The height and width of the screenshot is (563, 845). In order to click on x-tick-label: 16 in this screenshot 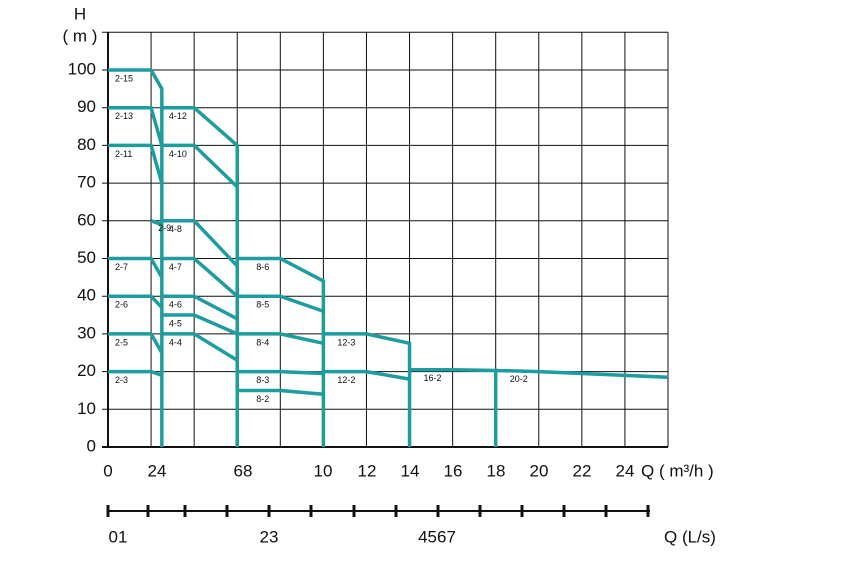, I will do `click(453, 470)`.